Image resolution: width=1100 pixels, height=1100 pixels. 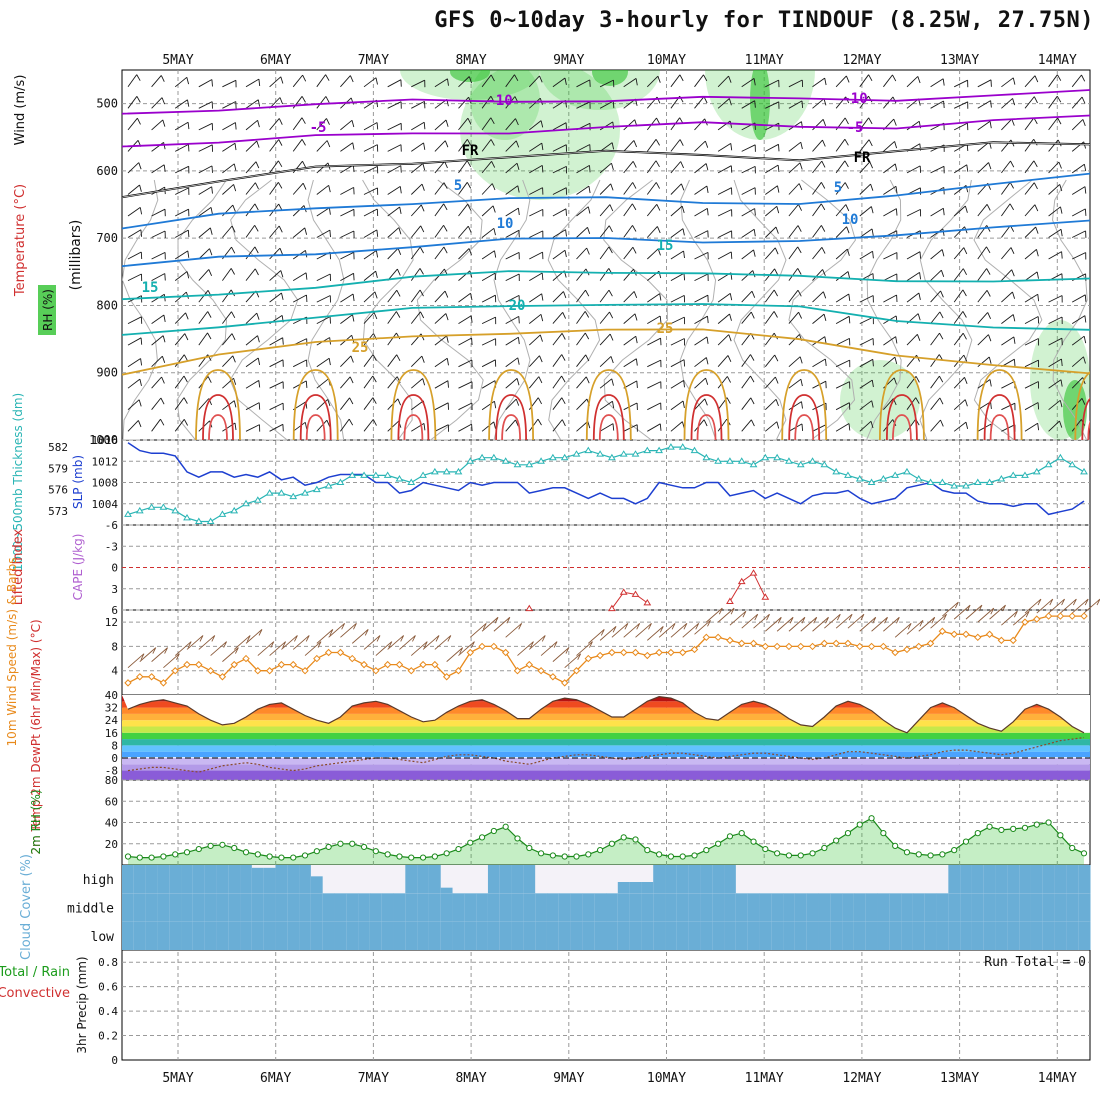 What do you see at coordinates (1057, 60) in the screenshot?
I see `x-tick-label-top: 14MAY` at bounding box center [1057, 60].